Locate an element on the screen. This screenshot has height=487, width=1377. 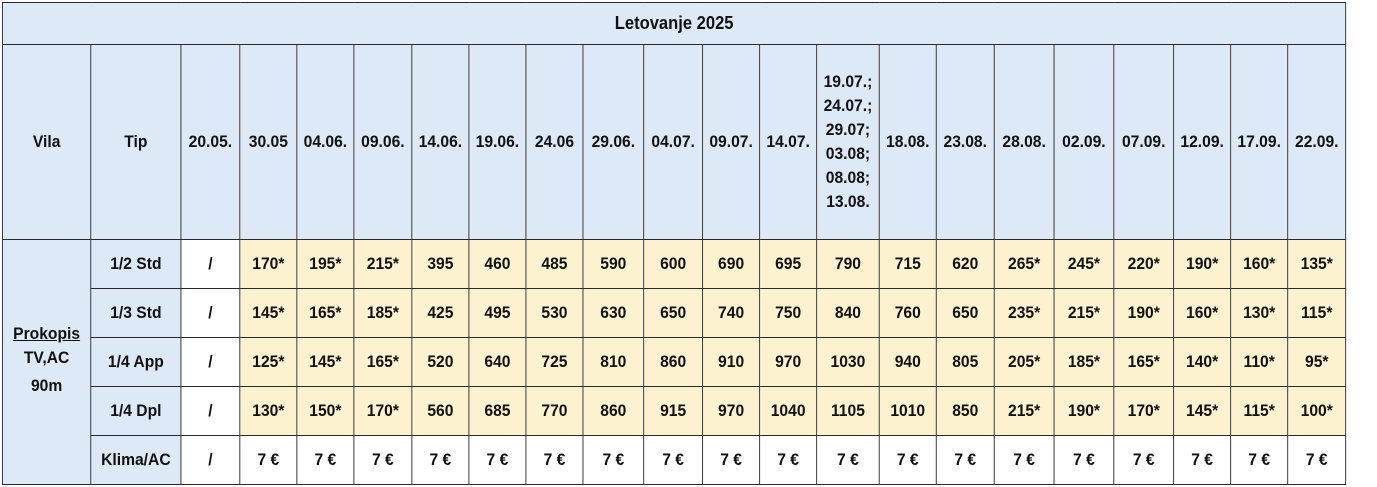
villa-cell: Prokopis TV,AC 90m is located at coordinates (47, 362).